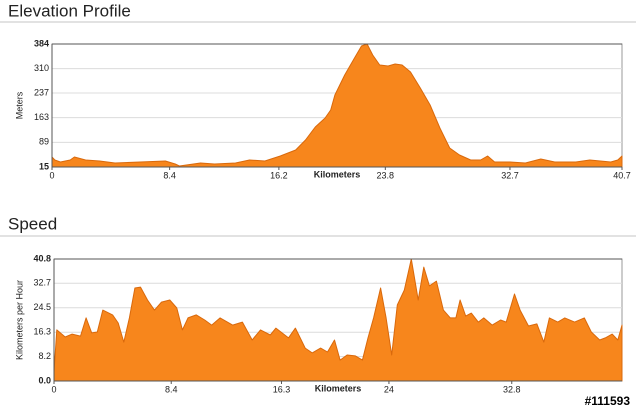 The image size is (640, 411). I want to click on y-tick-label: 163, so click(41, 117).